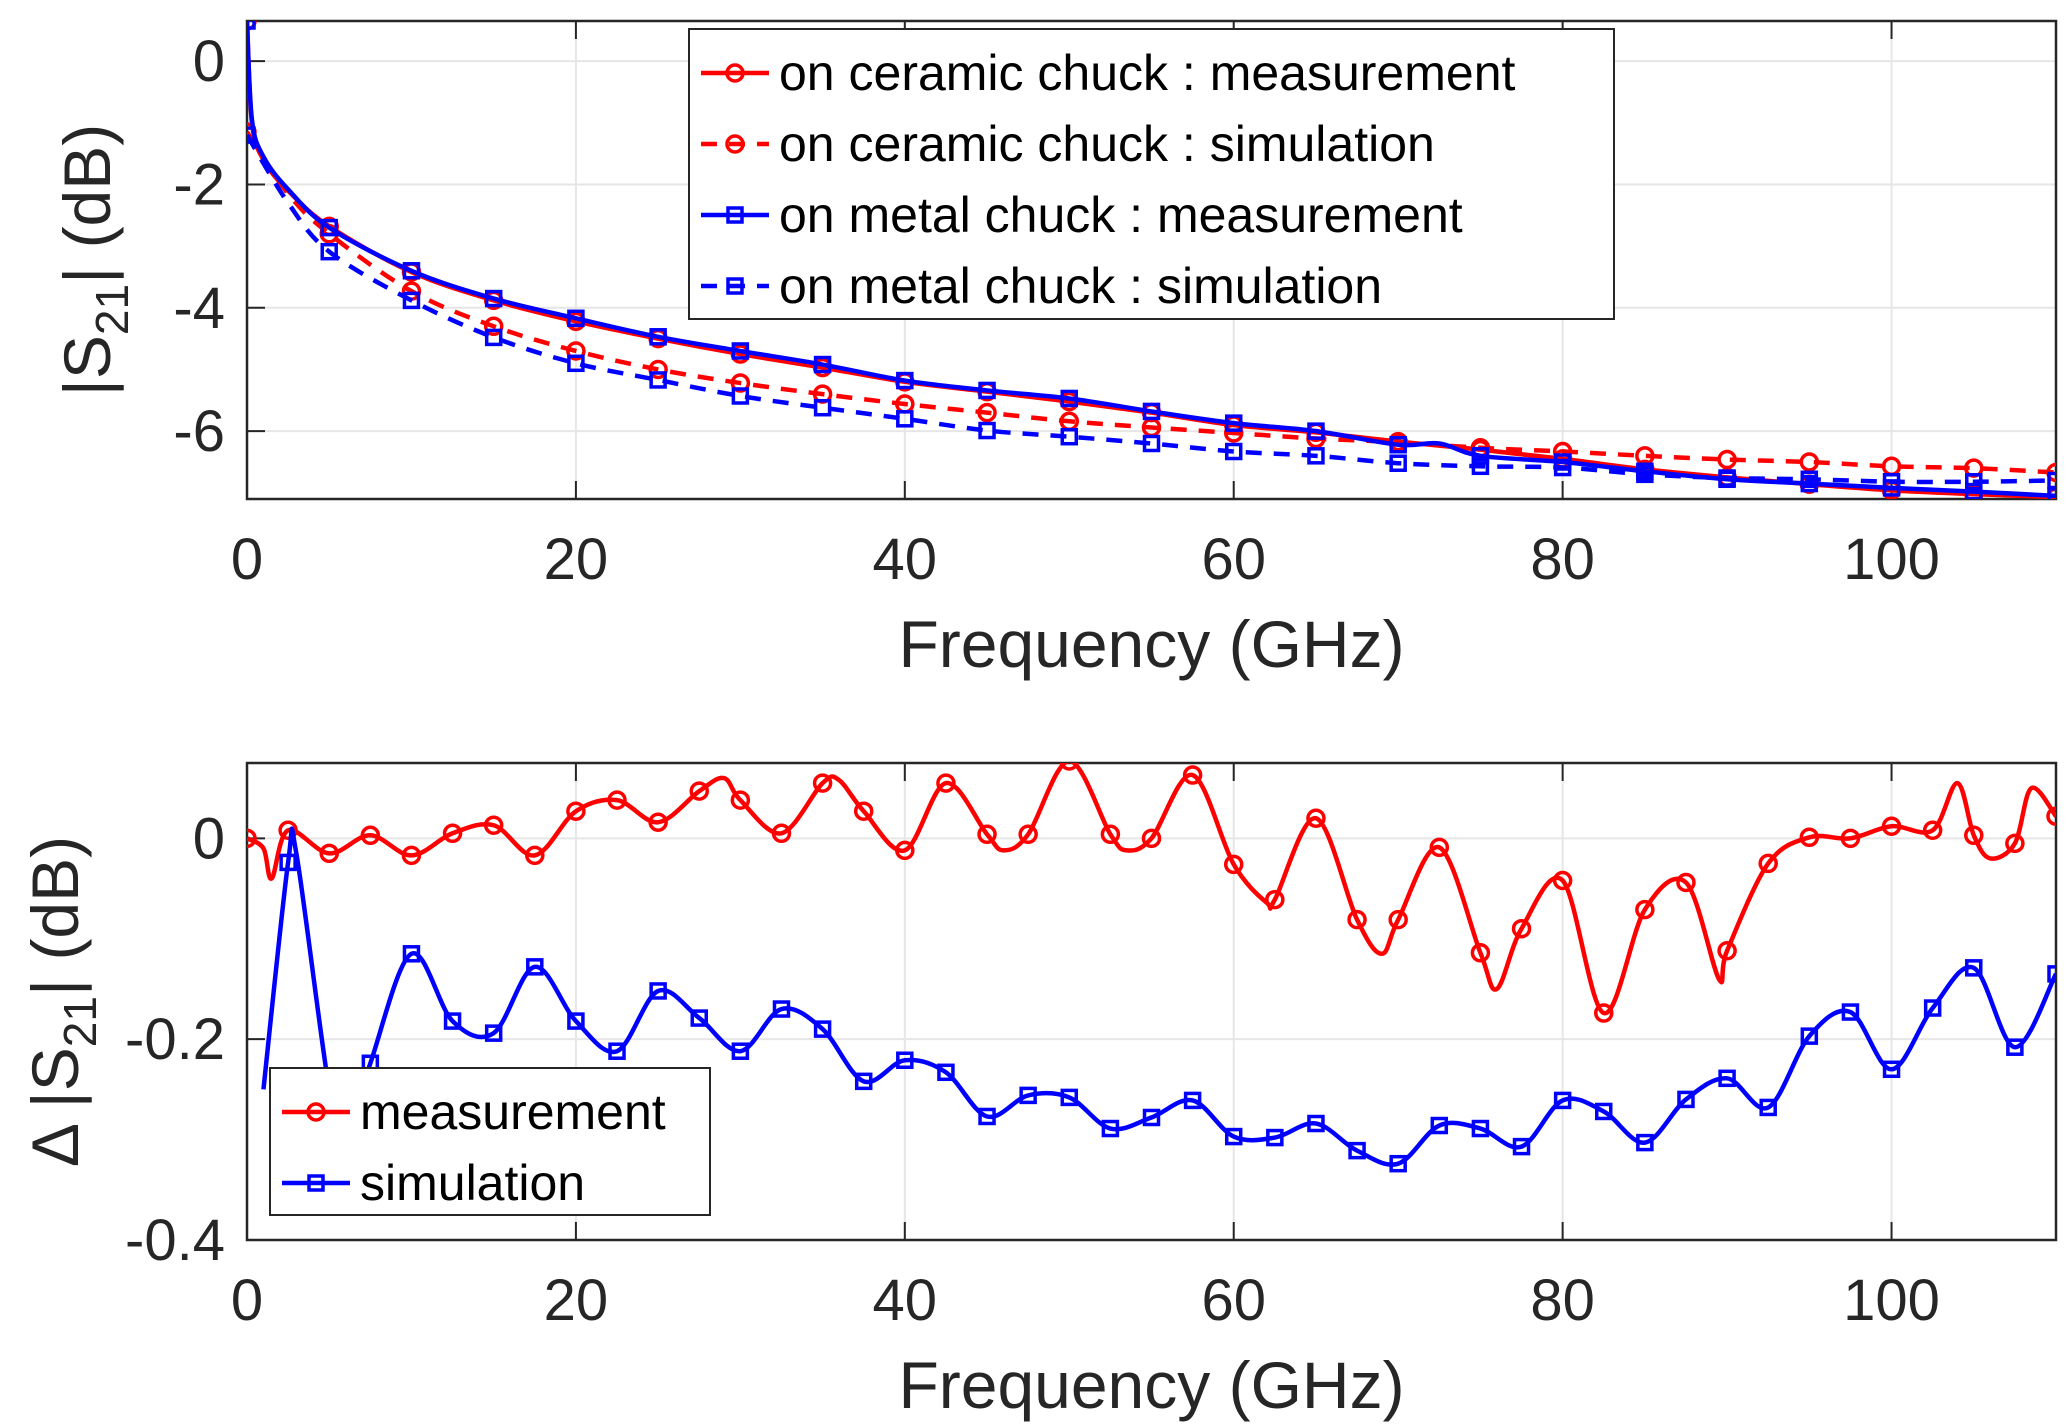  What do you see at coordinates (87, 204) in the screenshot?
I see `y-label-suffix: | (dB)` at bounding box center [87, 204].